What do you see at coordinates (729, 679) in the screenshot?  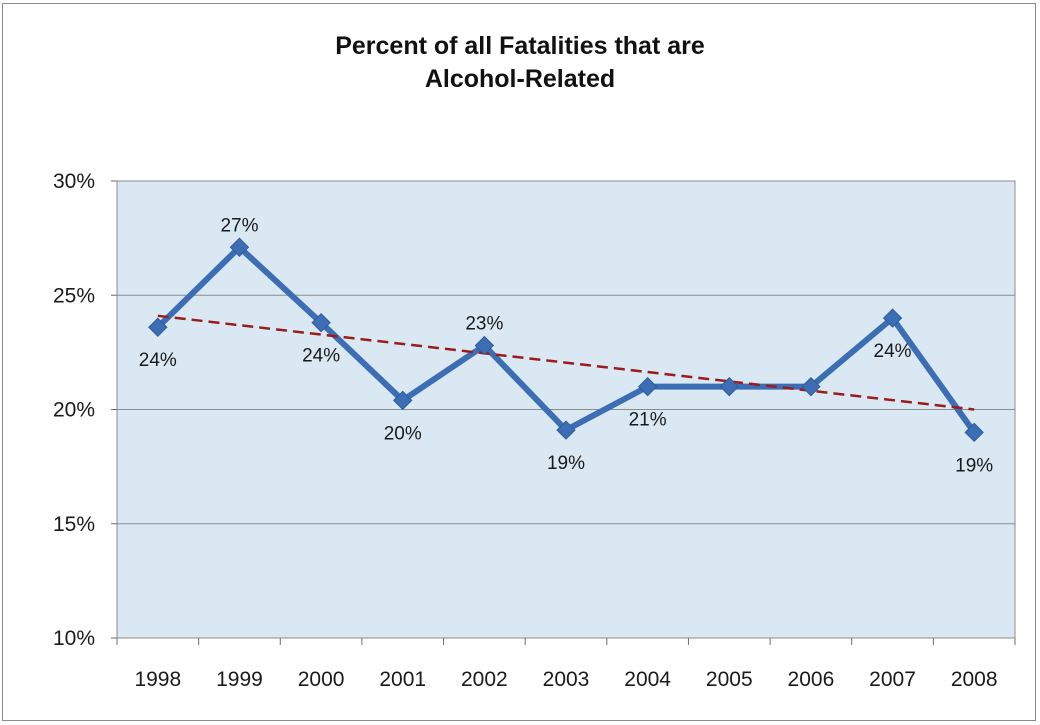 I see `x-tick-label: 2005` at bounding box center [729, 679].